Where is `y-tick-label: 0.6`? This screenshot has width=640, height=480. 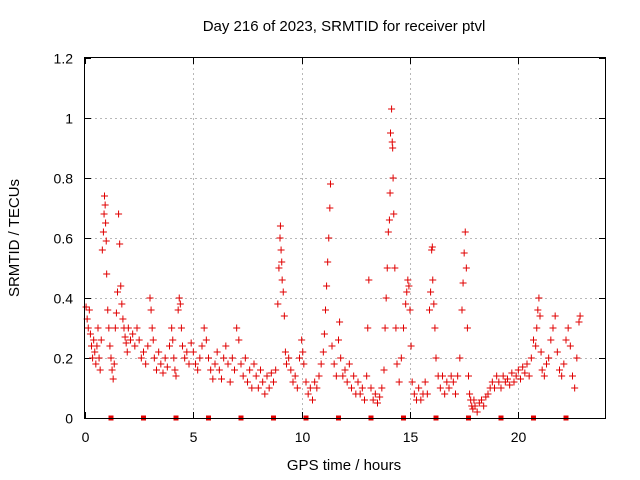
y-tick-label: 0.6 is located at coordinates (64, 239).